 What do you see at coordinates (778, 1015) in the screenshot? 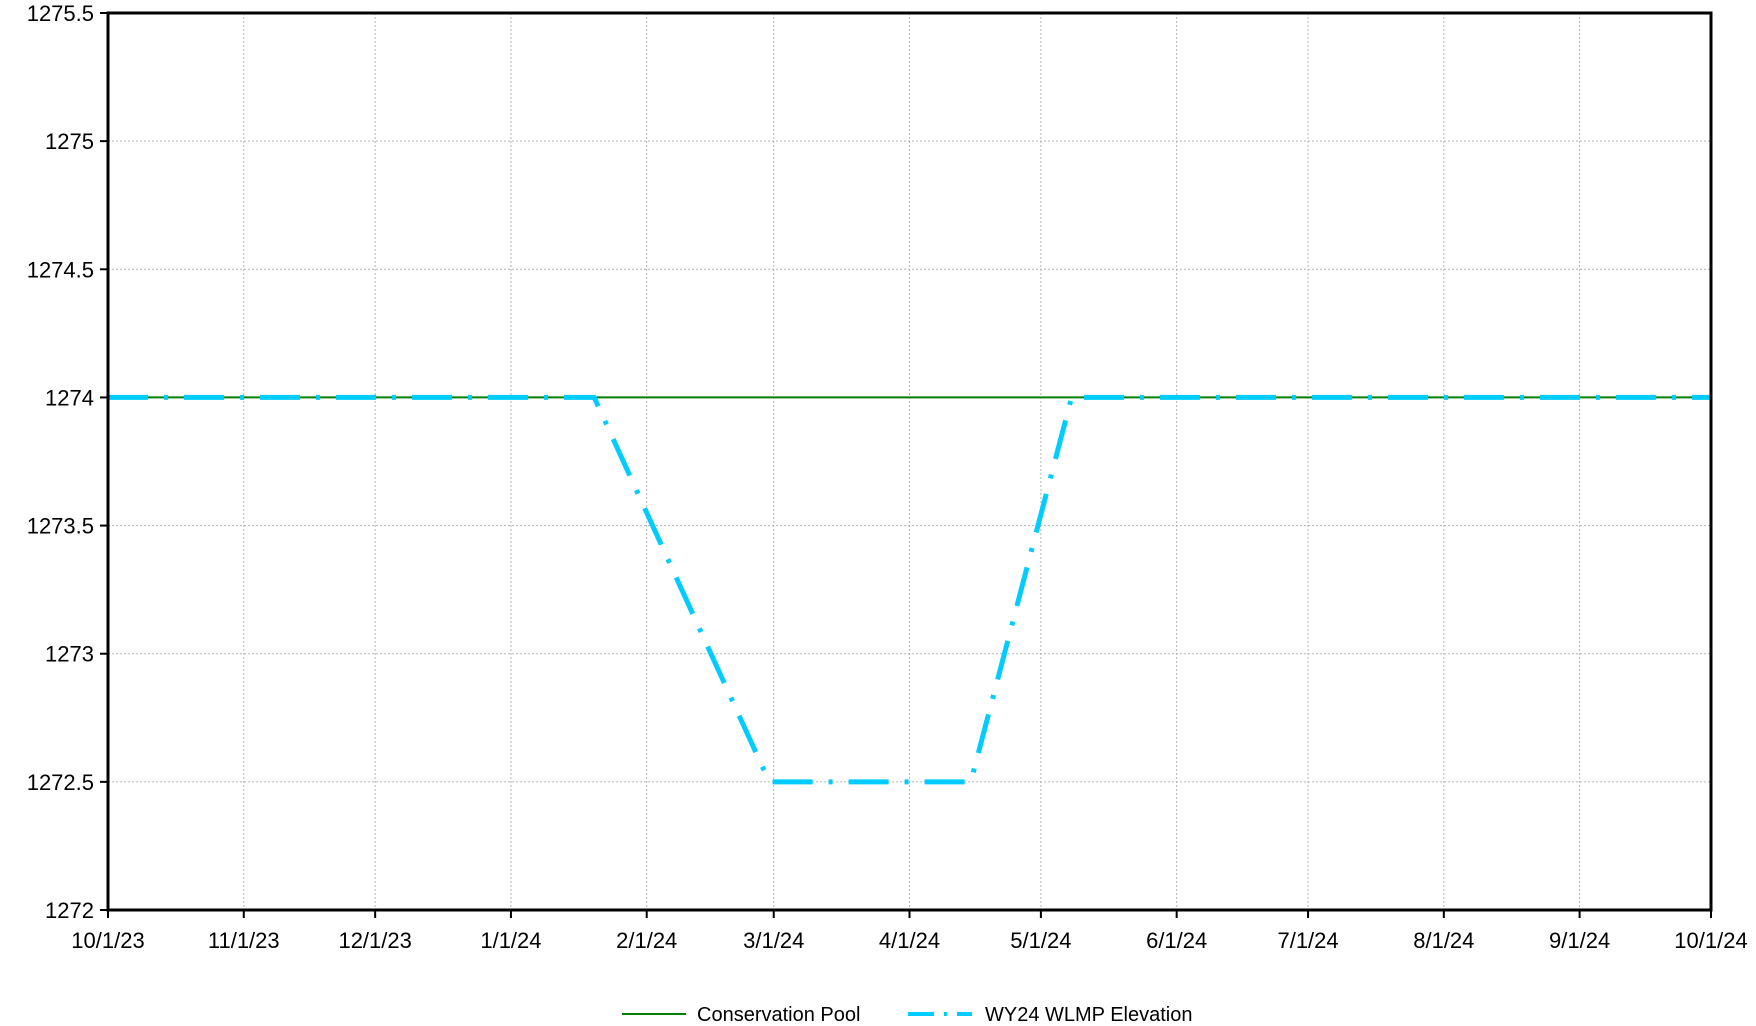
I see `legend-label: Conservation Pool` at bounding box center [778, 1015].